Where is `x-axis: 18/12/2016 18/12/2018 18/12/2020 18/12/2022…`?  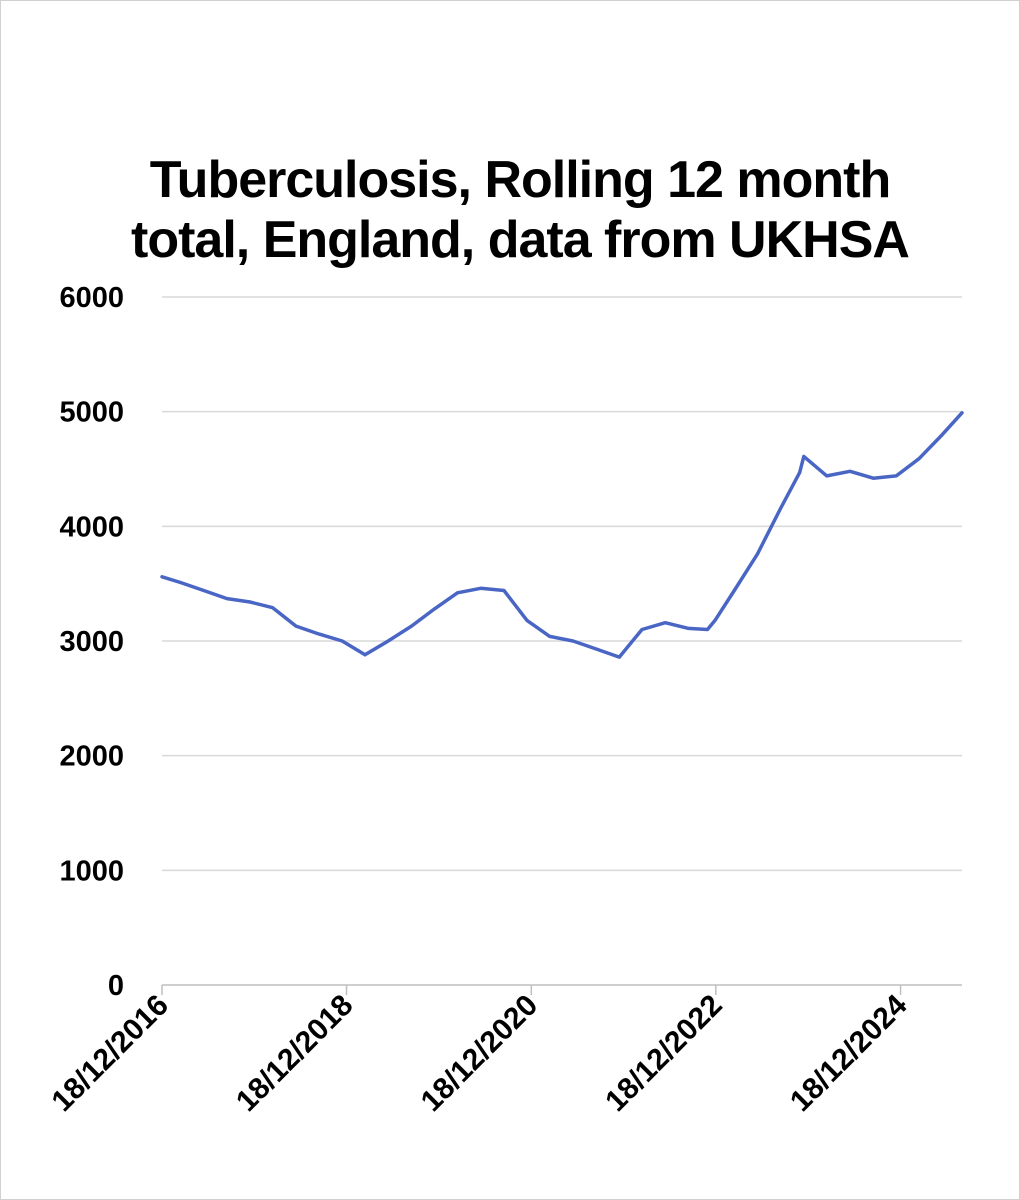 x-axis: 18/12/2016 18/12/2018 18/12/2020 18/12/2022… is located at coordinates (503, 1051).